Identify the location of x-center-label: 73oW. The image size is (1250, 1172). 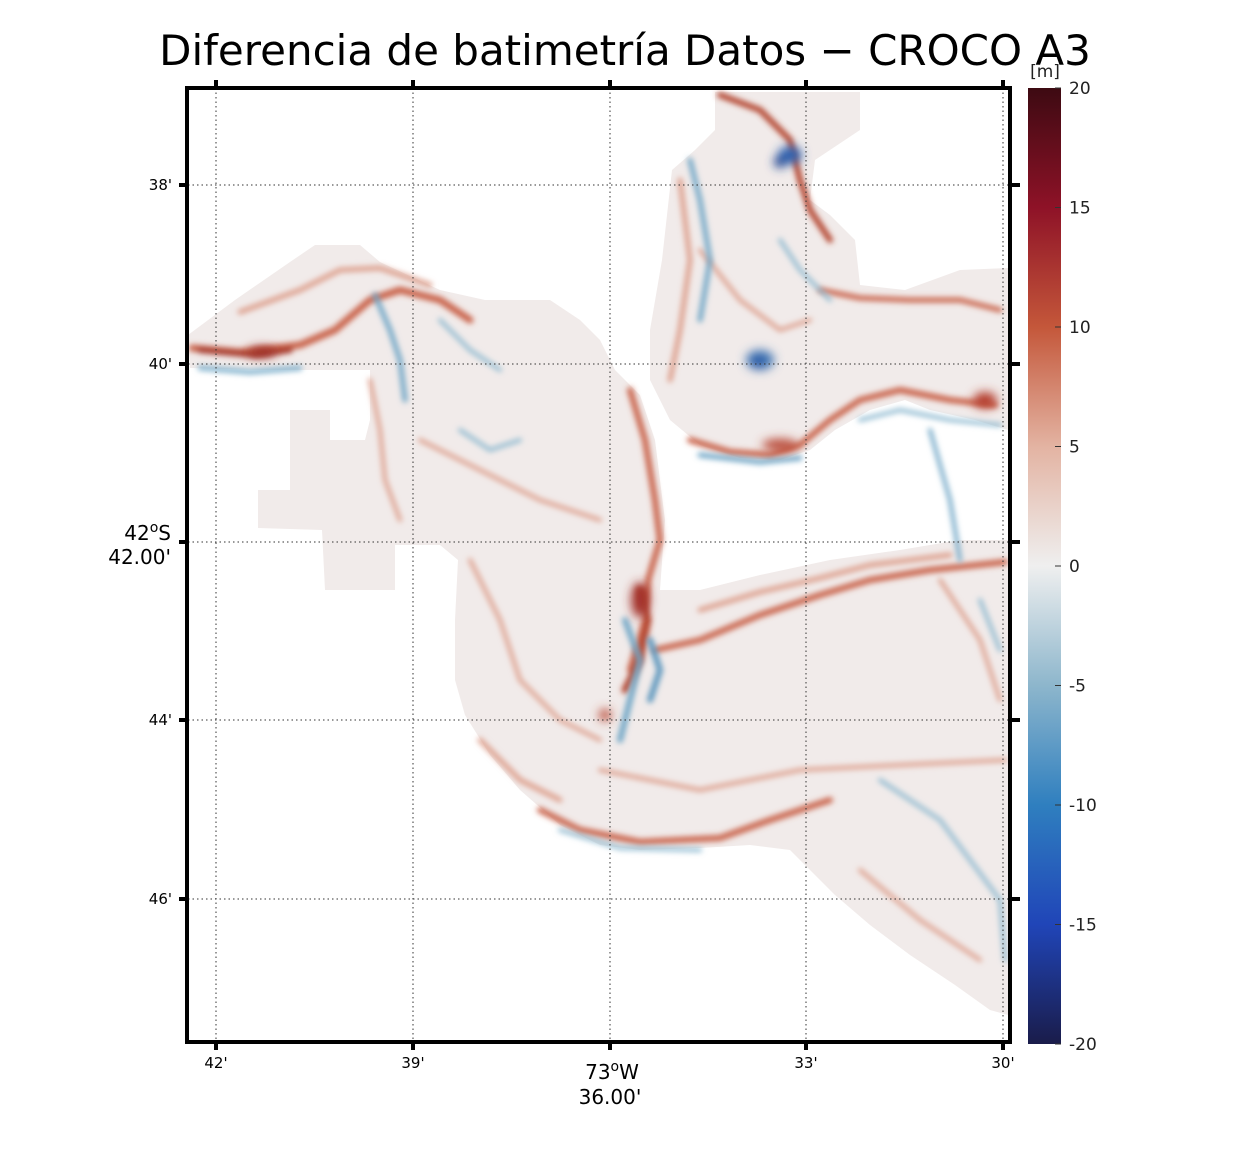
(612, 1071).